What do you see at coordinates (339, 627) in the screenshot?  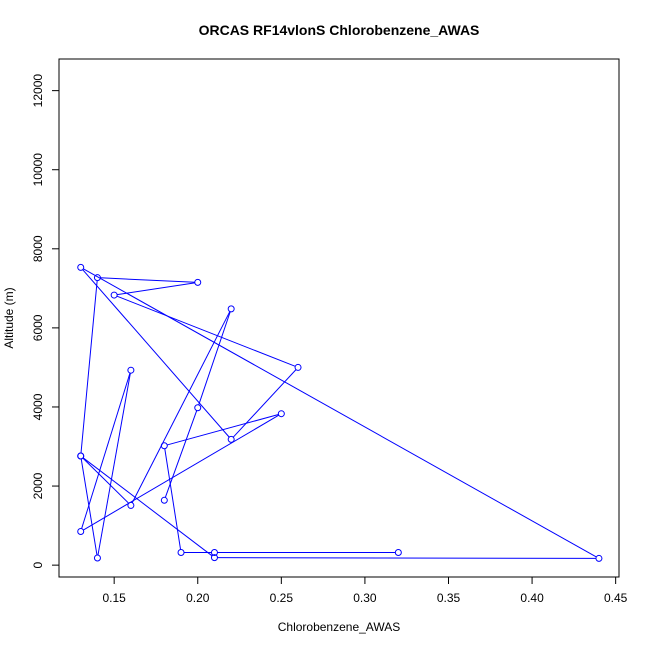 I see `x-axis-label: Chlorobenzene_AWAS` at bounding box center [339, 627].